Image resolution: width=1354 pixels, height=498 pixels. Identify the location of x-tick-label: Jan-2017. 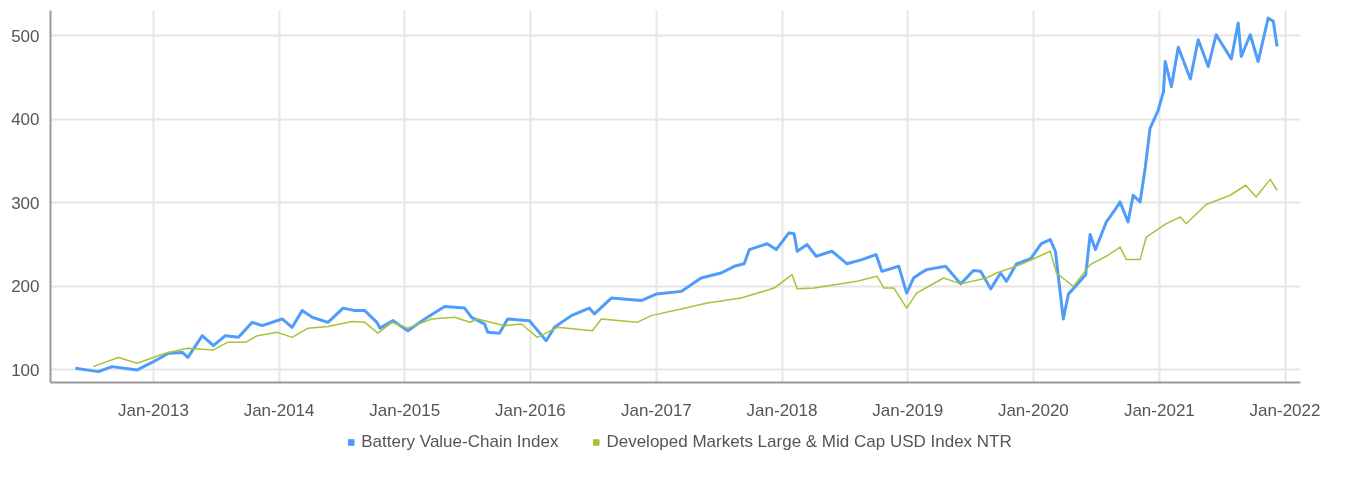
(656, 410).